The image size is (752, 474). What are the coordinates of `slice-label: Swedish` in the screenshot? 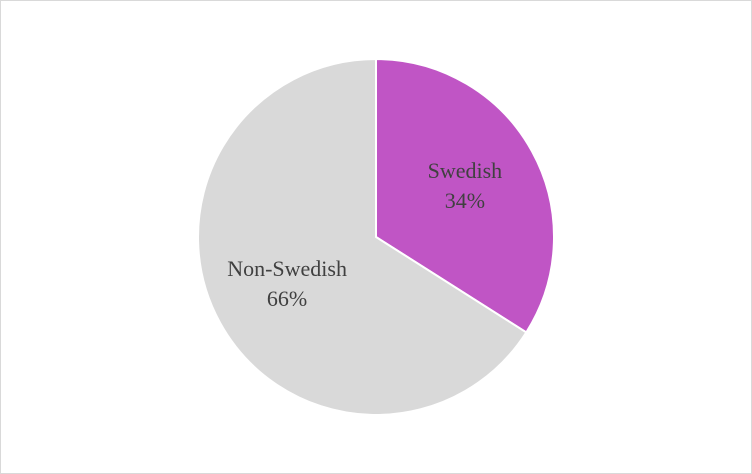 It's located at (465, 170).